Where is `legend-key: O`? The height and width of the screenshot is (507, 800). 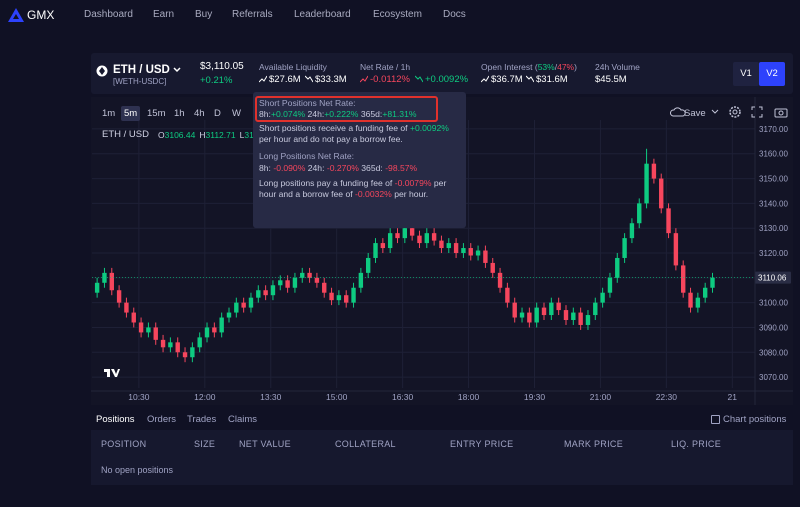
legend-key: O is located at coordinates (161, 135).